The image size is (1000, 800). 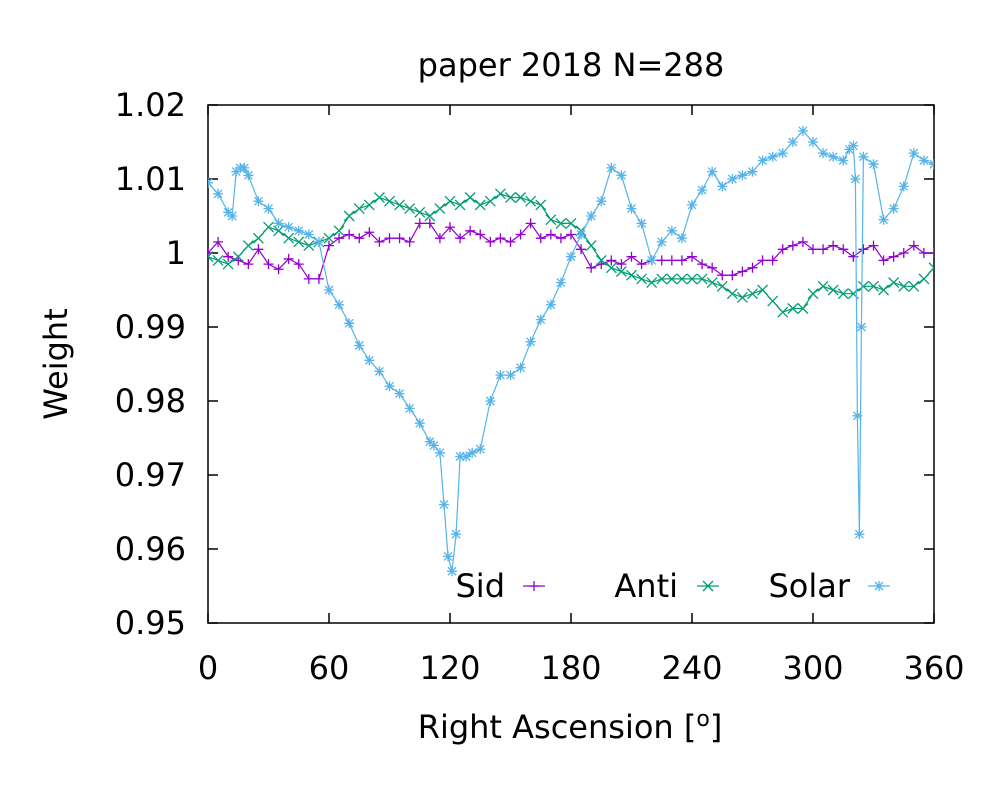 What do you see at coordinates (812, 668) in the screenshot?
I see `x-tick-label: 300` at bounding box center [812, 668].